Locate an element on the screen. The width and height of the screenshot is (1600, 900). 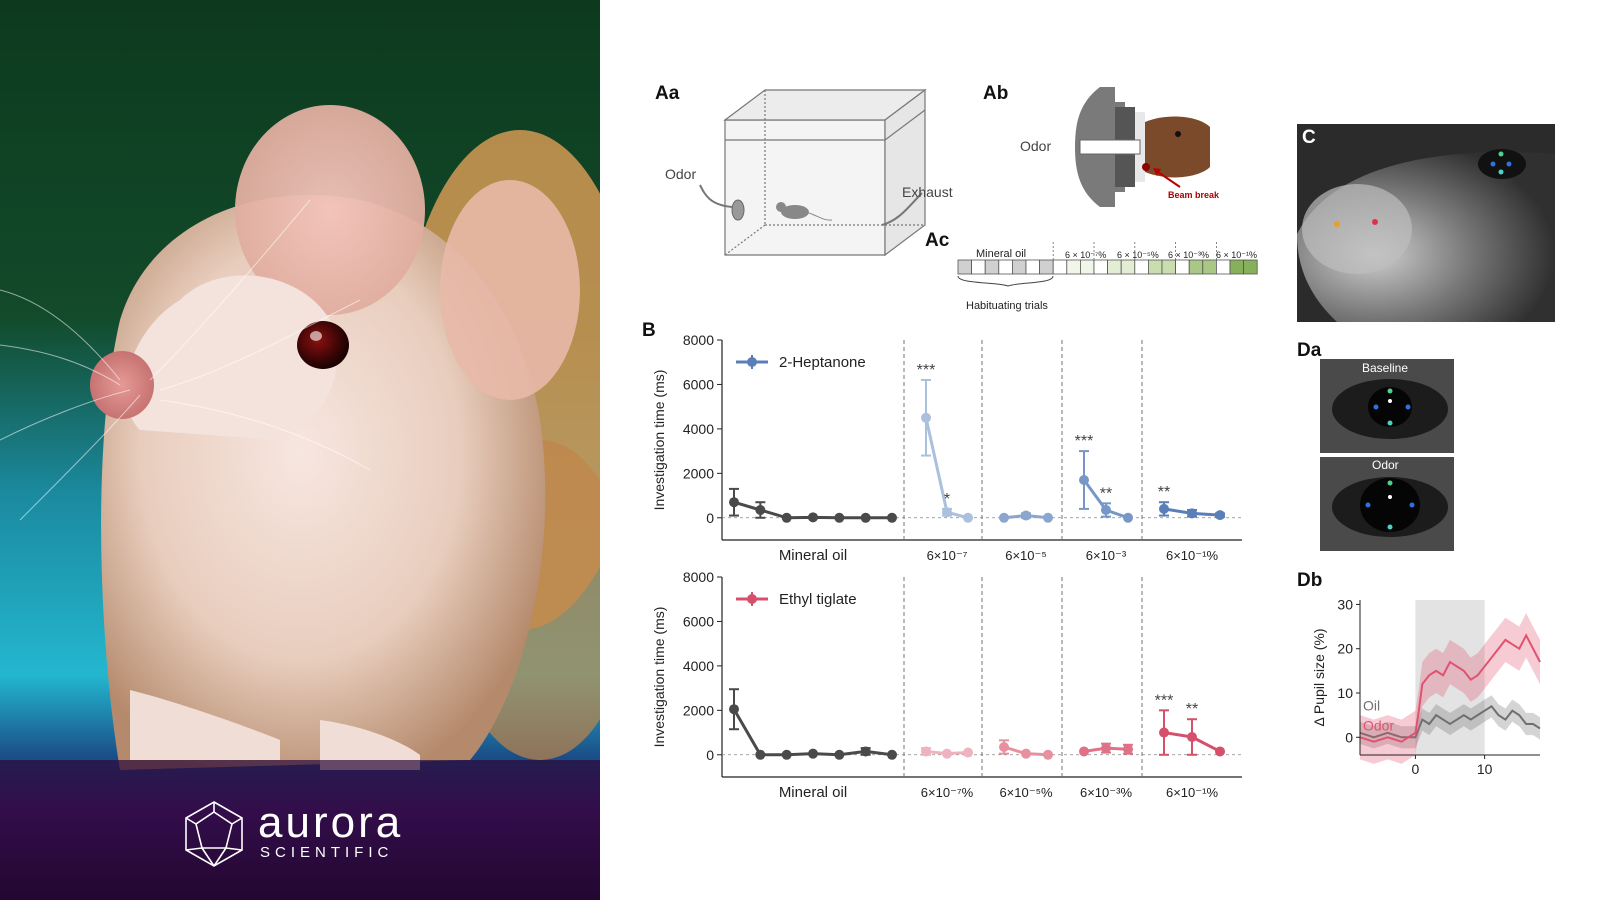
group-label: 6×10⁻⁷ is located at coordinates (947, 555).